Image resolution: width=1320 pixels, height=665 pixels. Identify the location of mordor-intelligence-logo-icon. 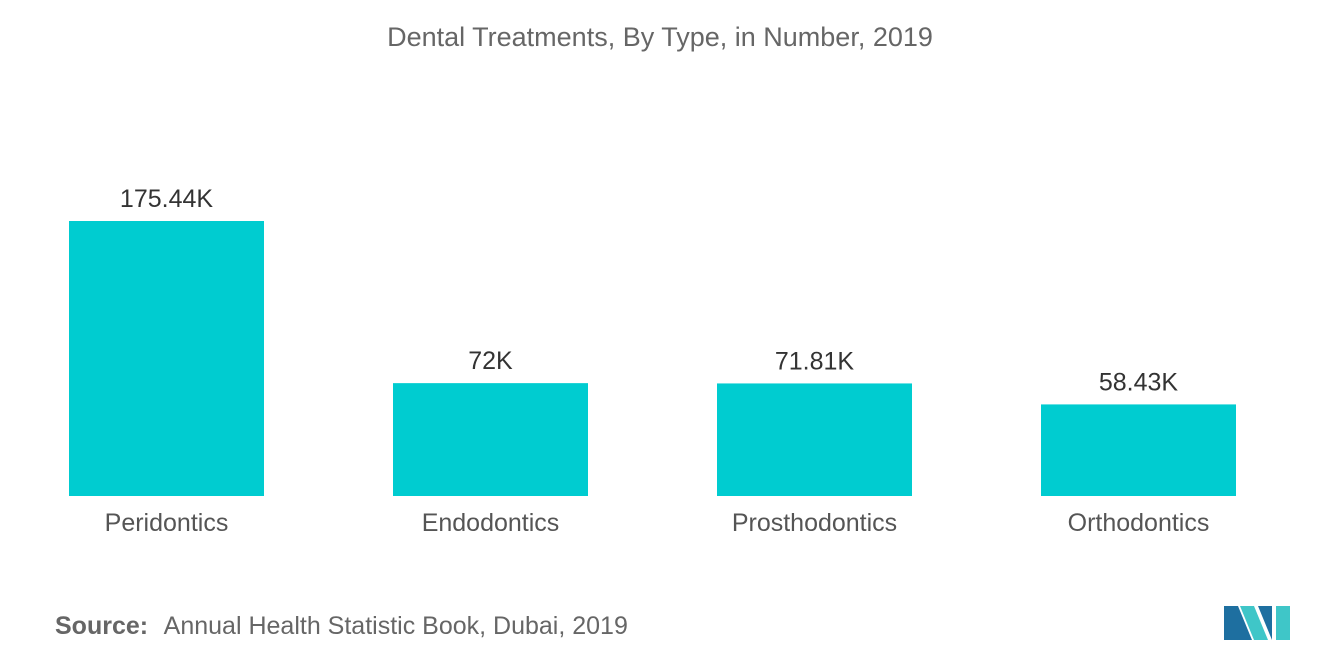
(1257, 623).